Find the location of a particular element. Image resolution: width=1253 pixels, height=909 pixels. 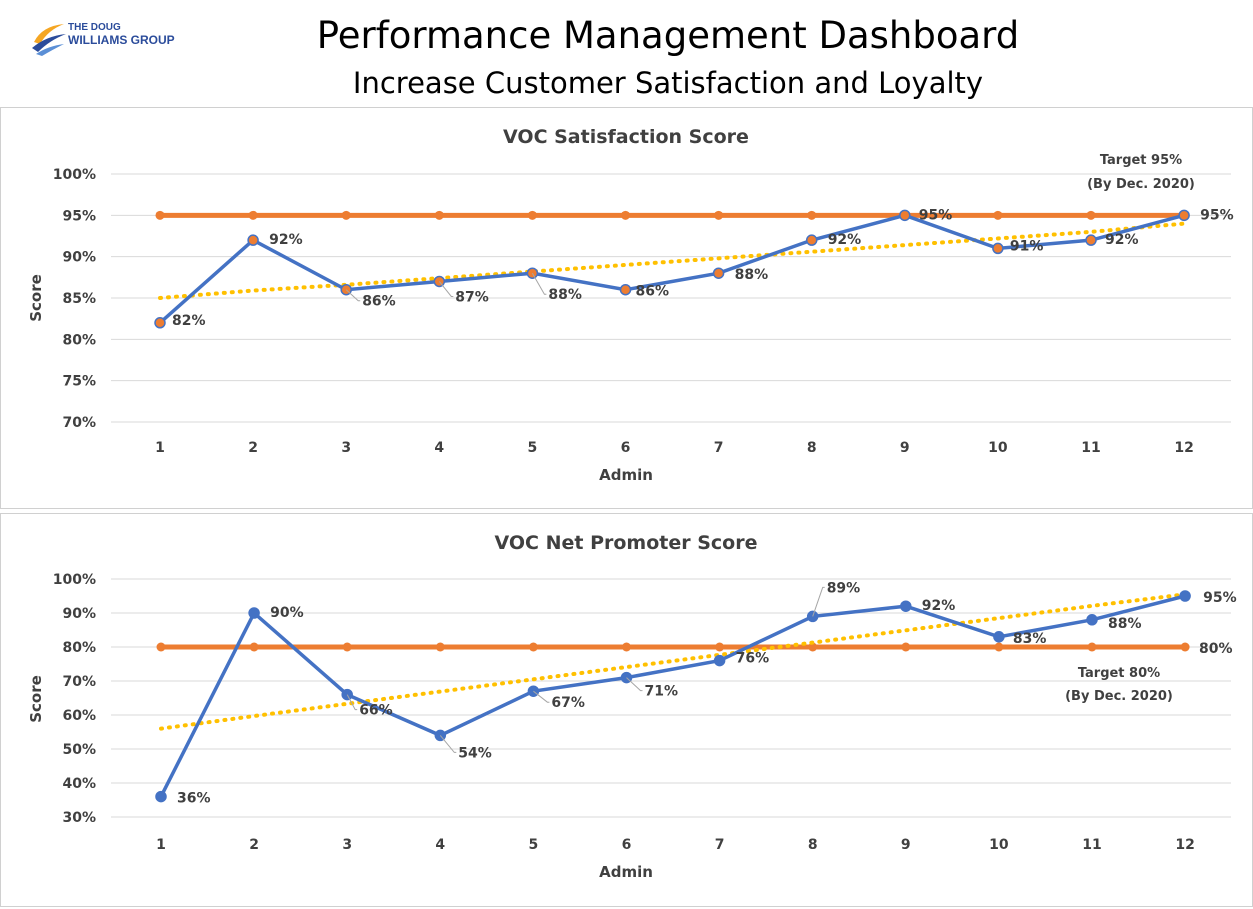

x-tick-label: 6 is located at coordinates (627, 845).